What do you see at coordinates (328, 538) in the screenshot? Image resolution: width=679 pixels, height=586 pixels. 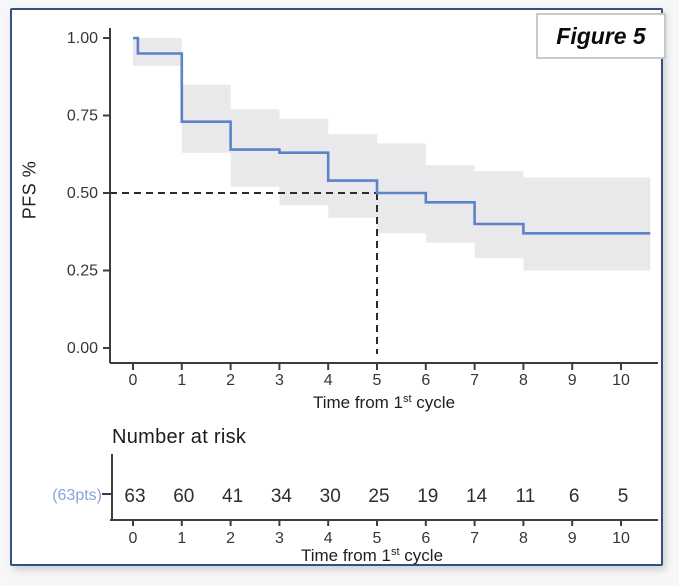 I see `risk-x-tick-label: 4` at bounding box center [328, 538].